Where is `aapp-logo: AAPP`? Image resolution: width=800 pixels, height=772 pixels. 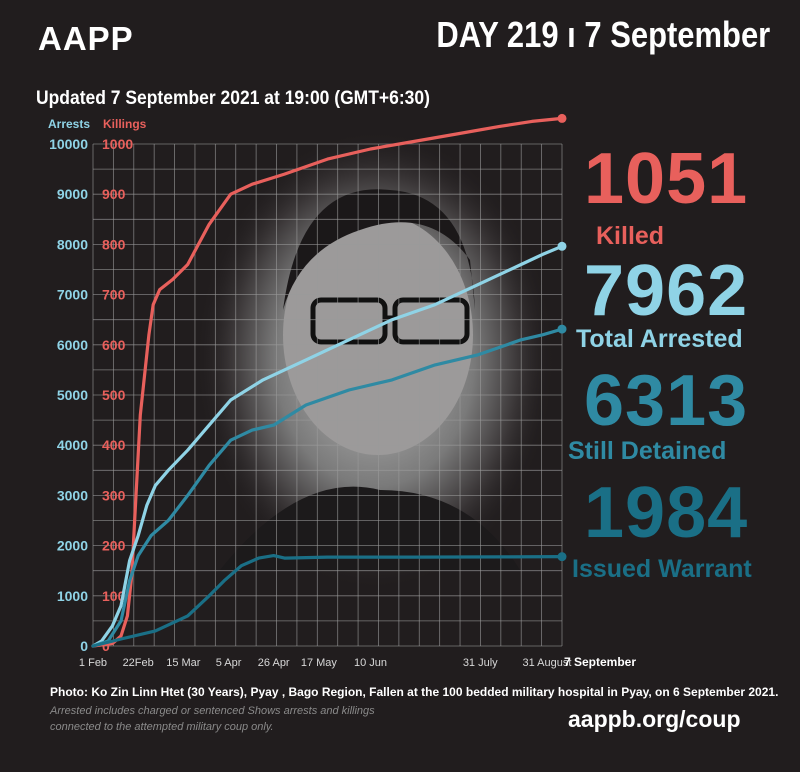
aapp-logo: AAPP is located at coordinates (86, 38).